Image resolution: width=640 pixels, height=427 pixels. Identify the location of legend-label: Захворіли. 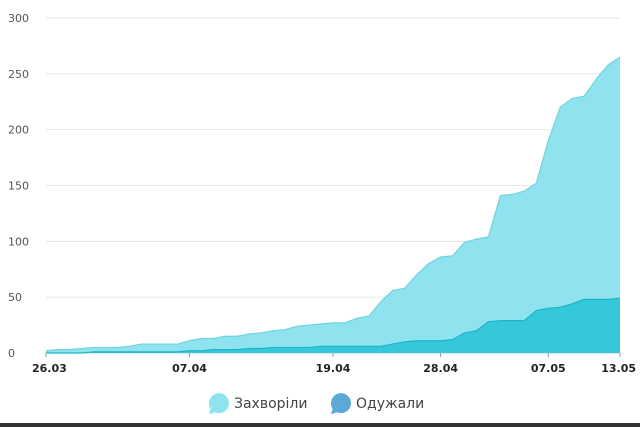
(270, 404).